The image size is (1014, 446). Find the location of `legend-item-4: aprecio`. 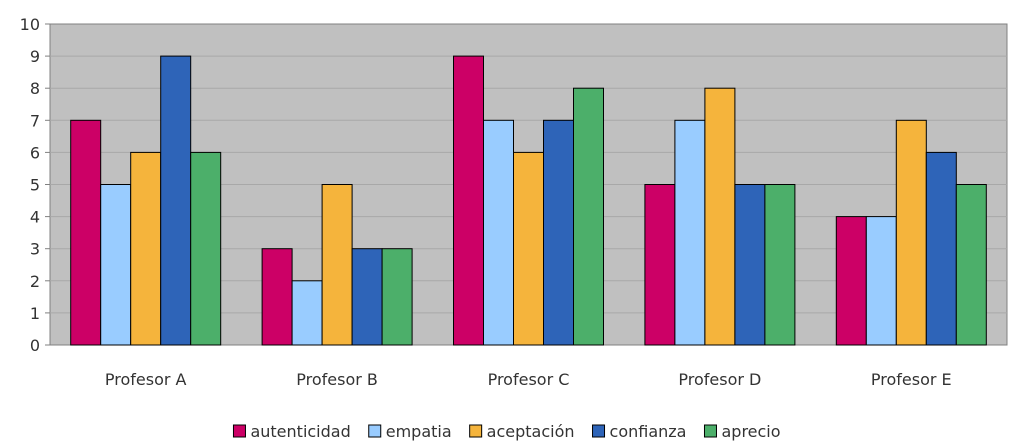

legend-item-4: aprecio is located at coordinates (742, 431).